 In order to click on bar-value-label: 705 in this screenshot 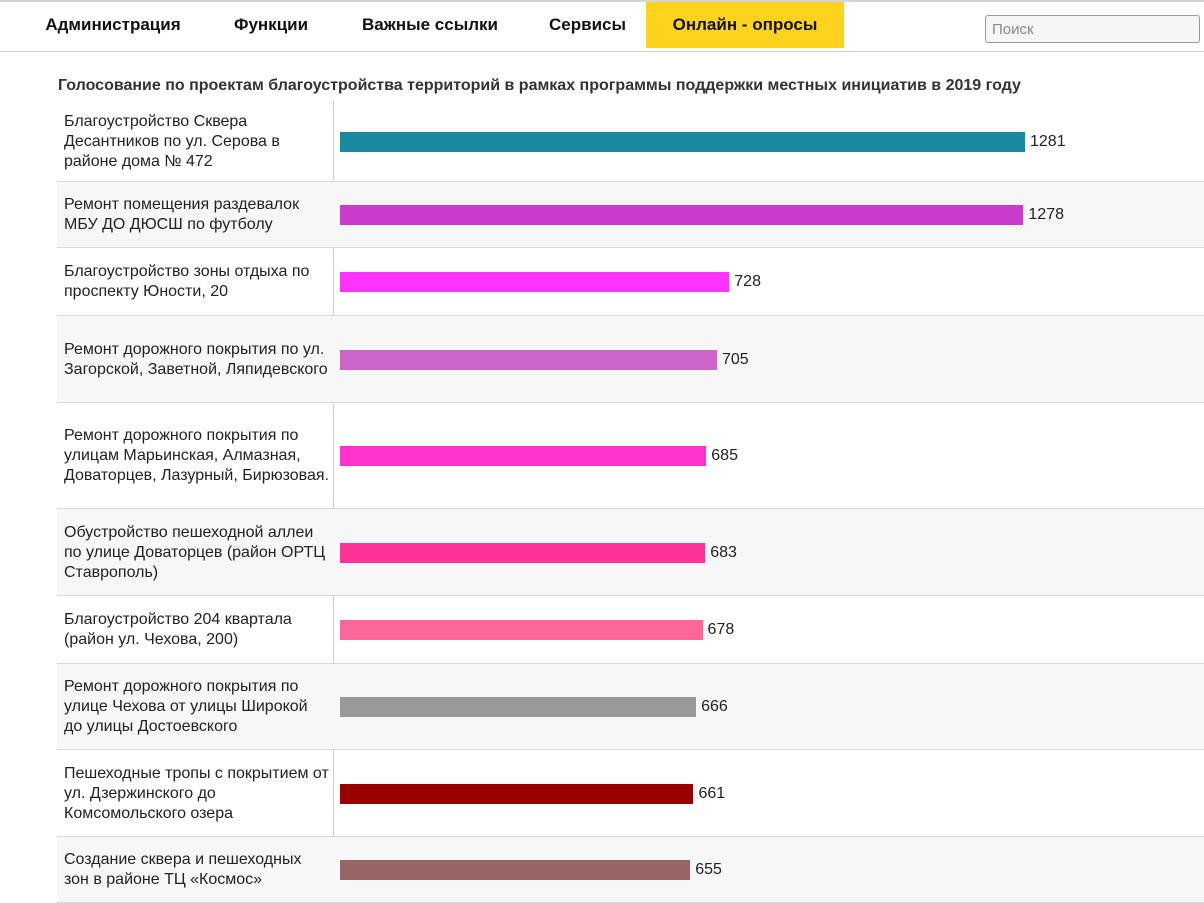, I will do `click(735, 359)`.